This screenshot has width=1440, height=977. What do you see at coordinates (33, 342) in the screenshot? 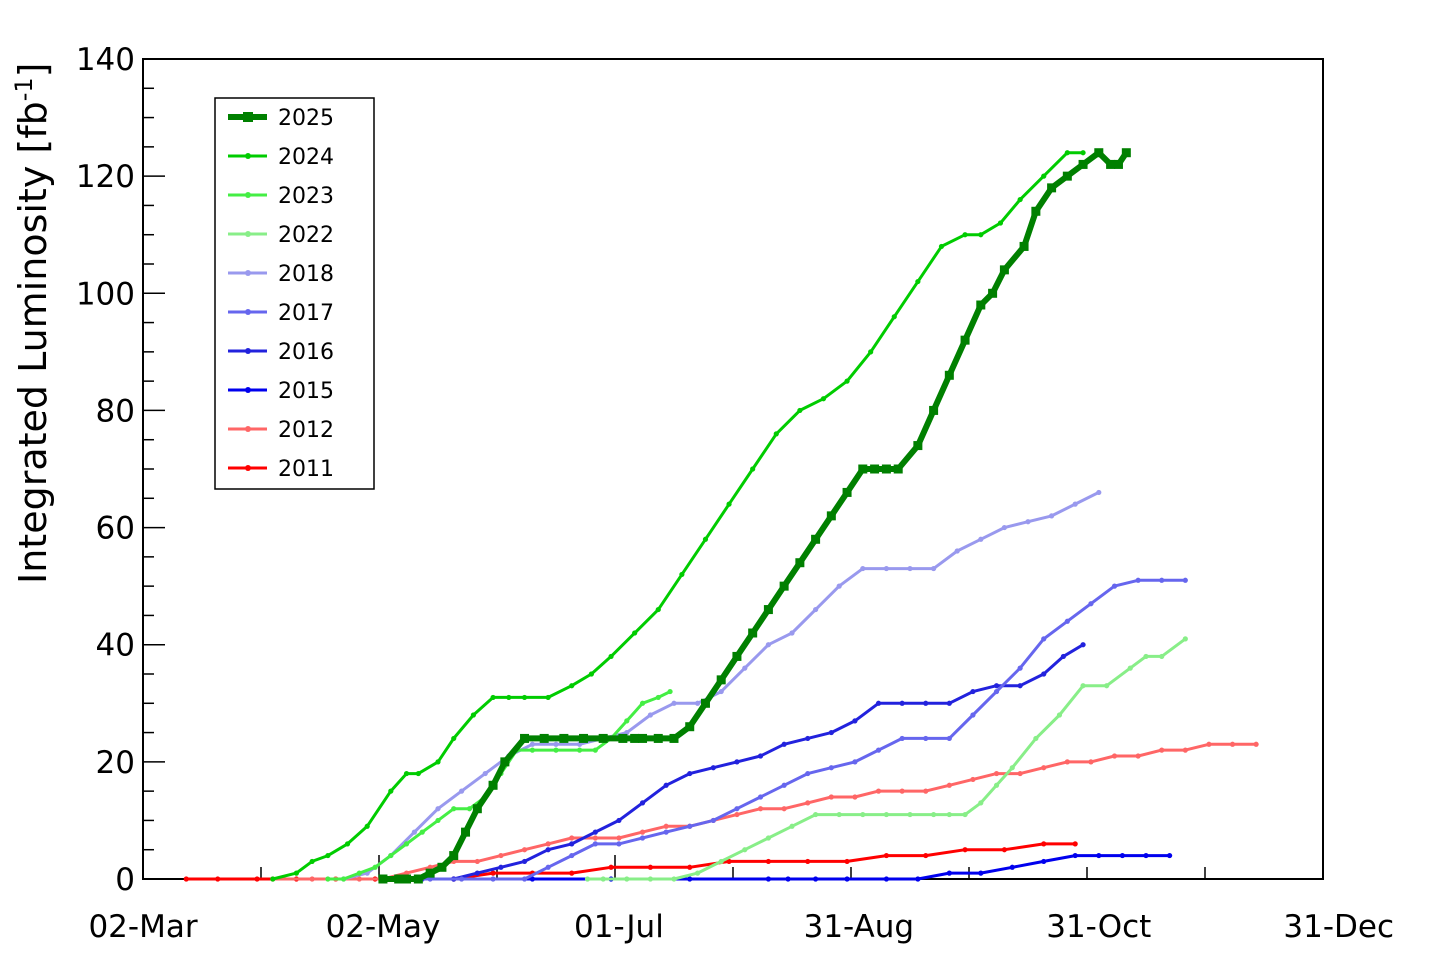
I see `y-axis-label-text: Integrated Luminosity [fb` at bounding box center [33, 342].